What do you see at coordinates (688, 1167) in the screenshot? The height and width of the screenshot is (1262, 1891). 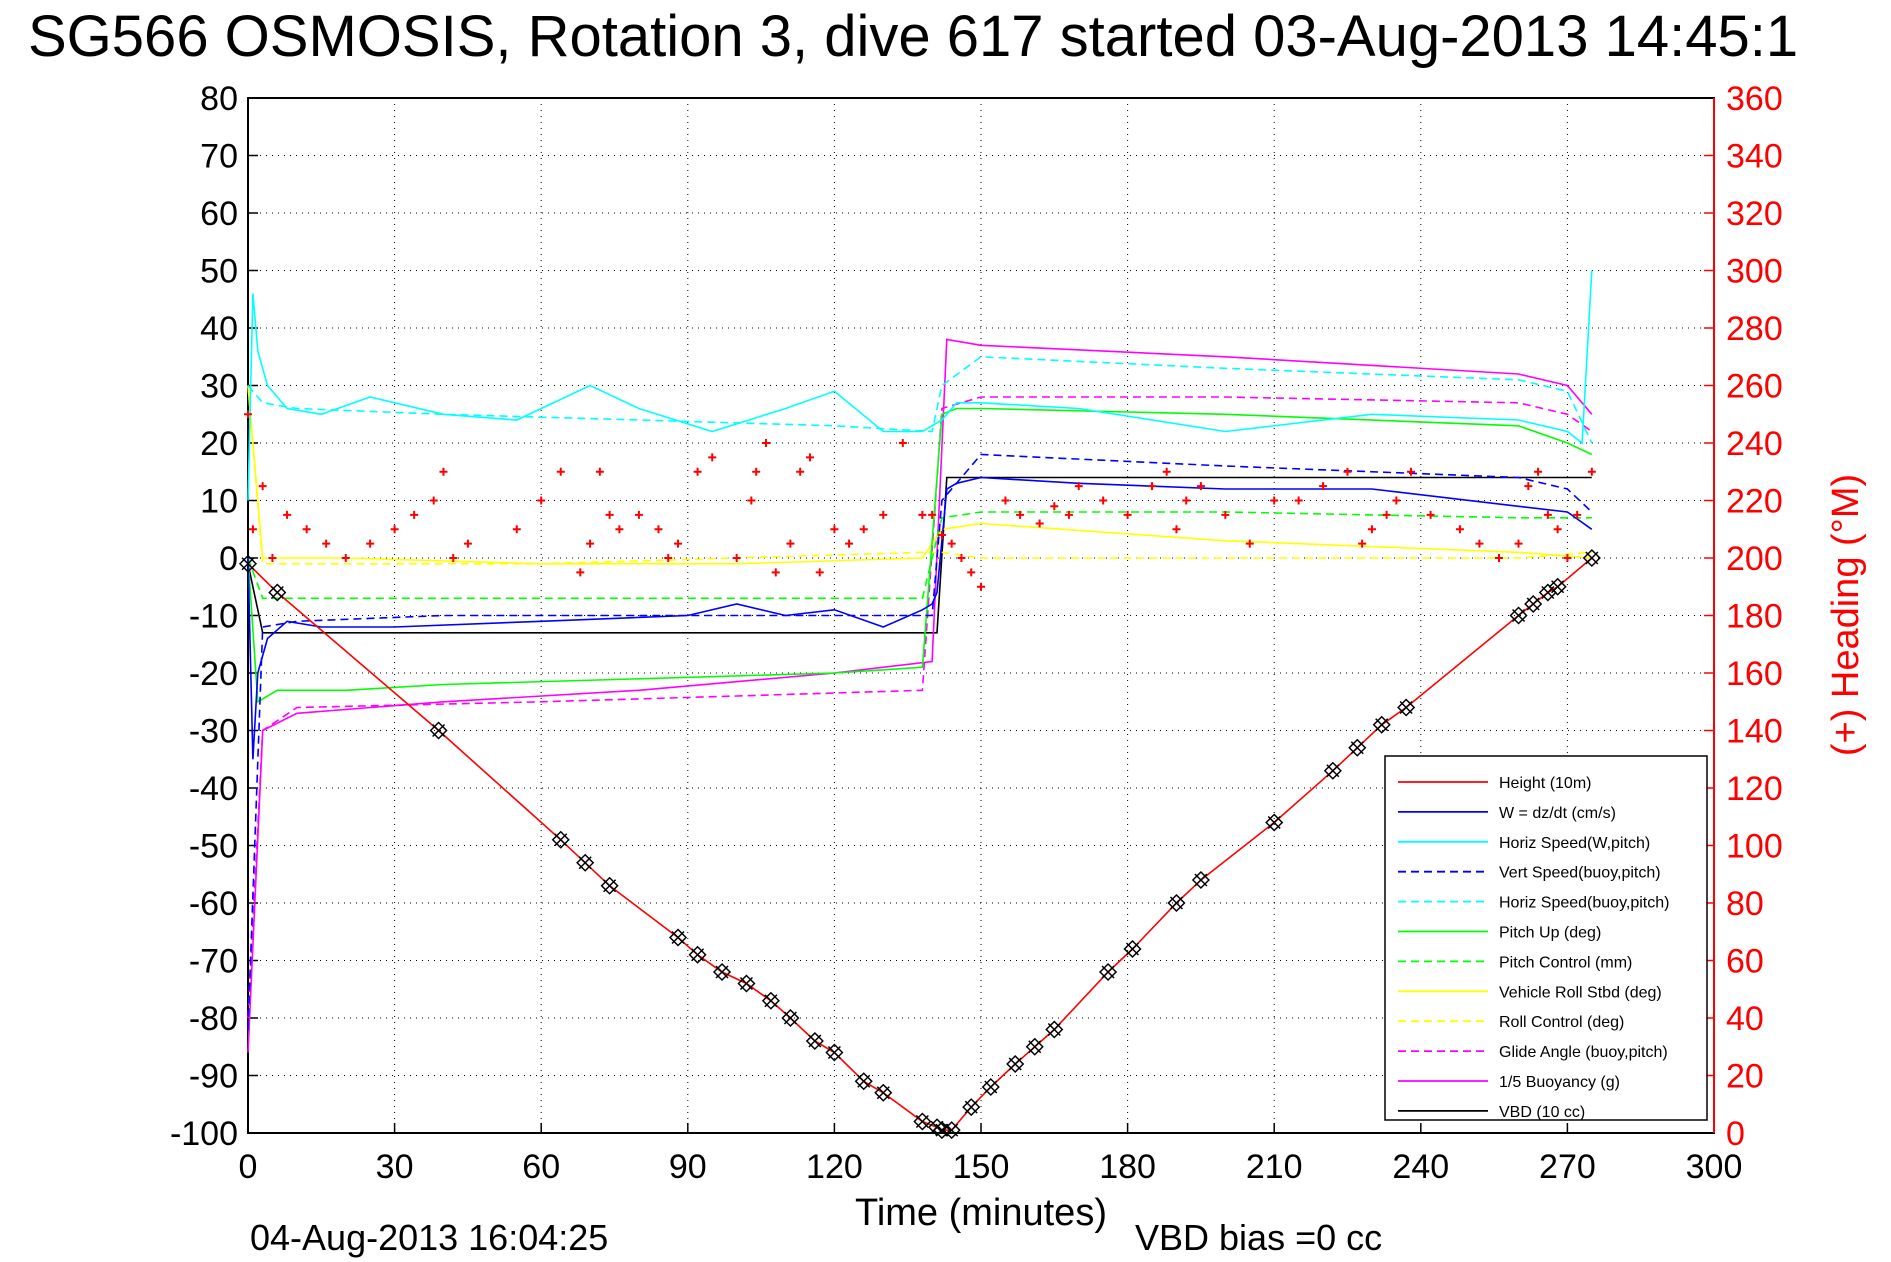 I see `x-tick-label: 90` at bounding box center [688, 1167].